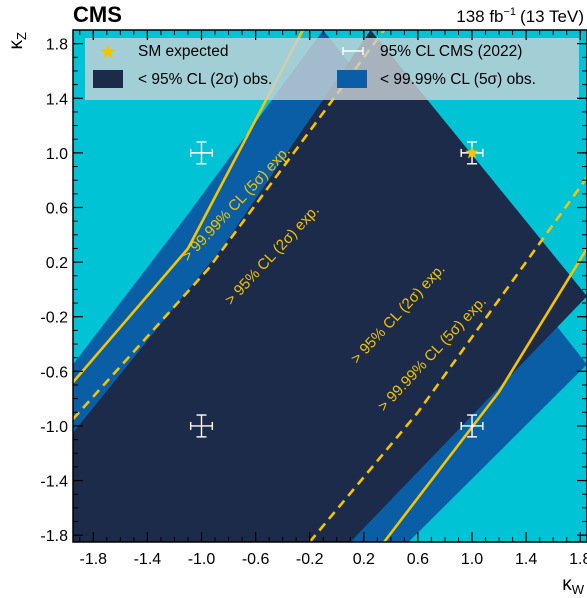 The width and height of the screenshot is (587, 598). What do you see at coordinates (256, 559) in the screenshot?
I see `x-tick-label: -0.6` at bounding box center [256, 559].